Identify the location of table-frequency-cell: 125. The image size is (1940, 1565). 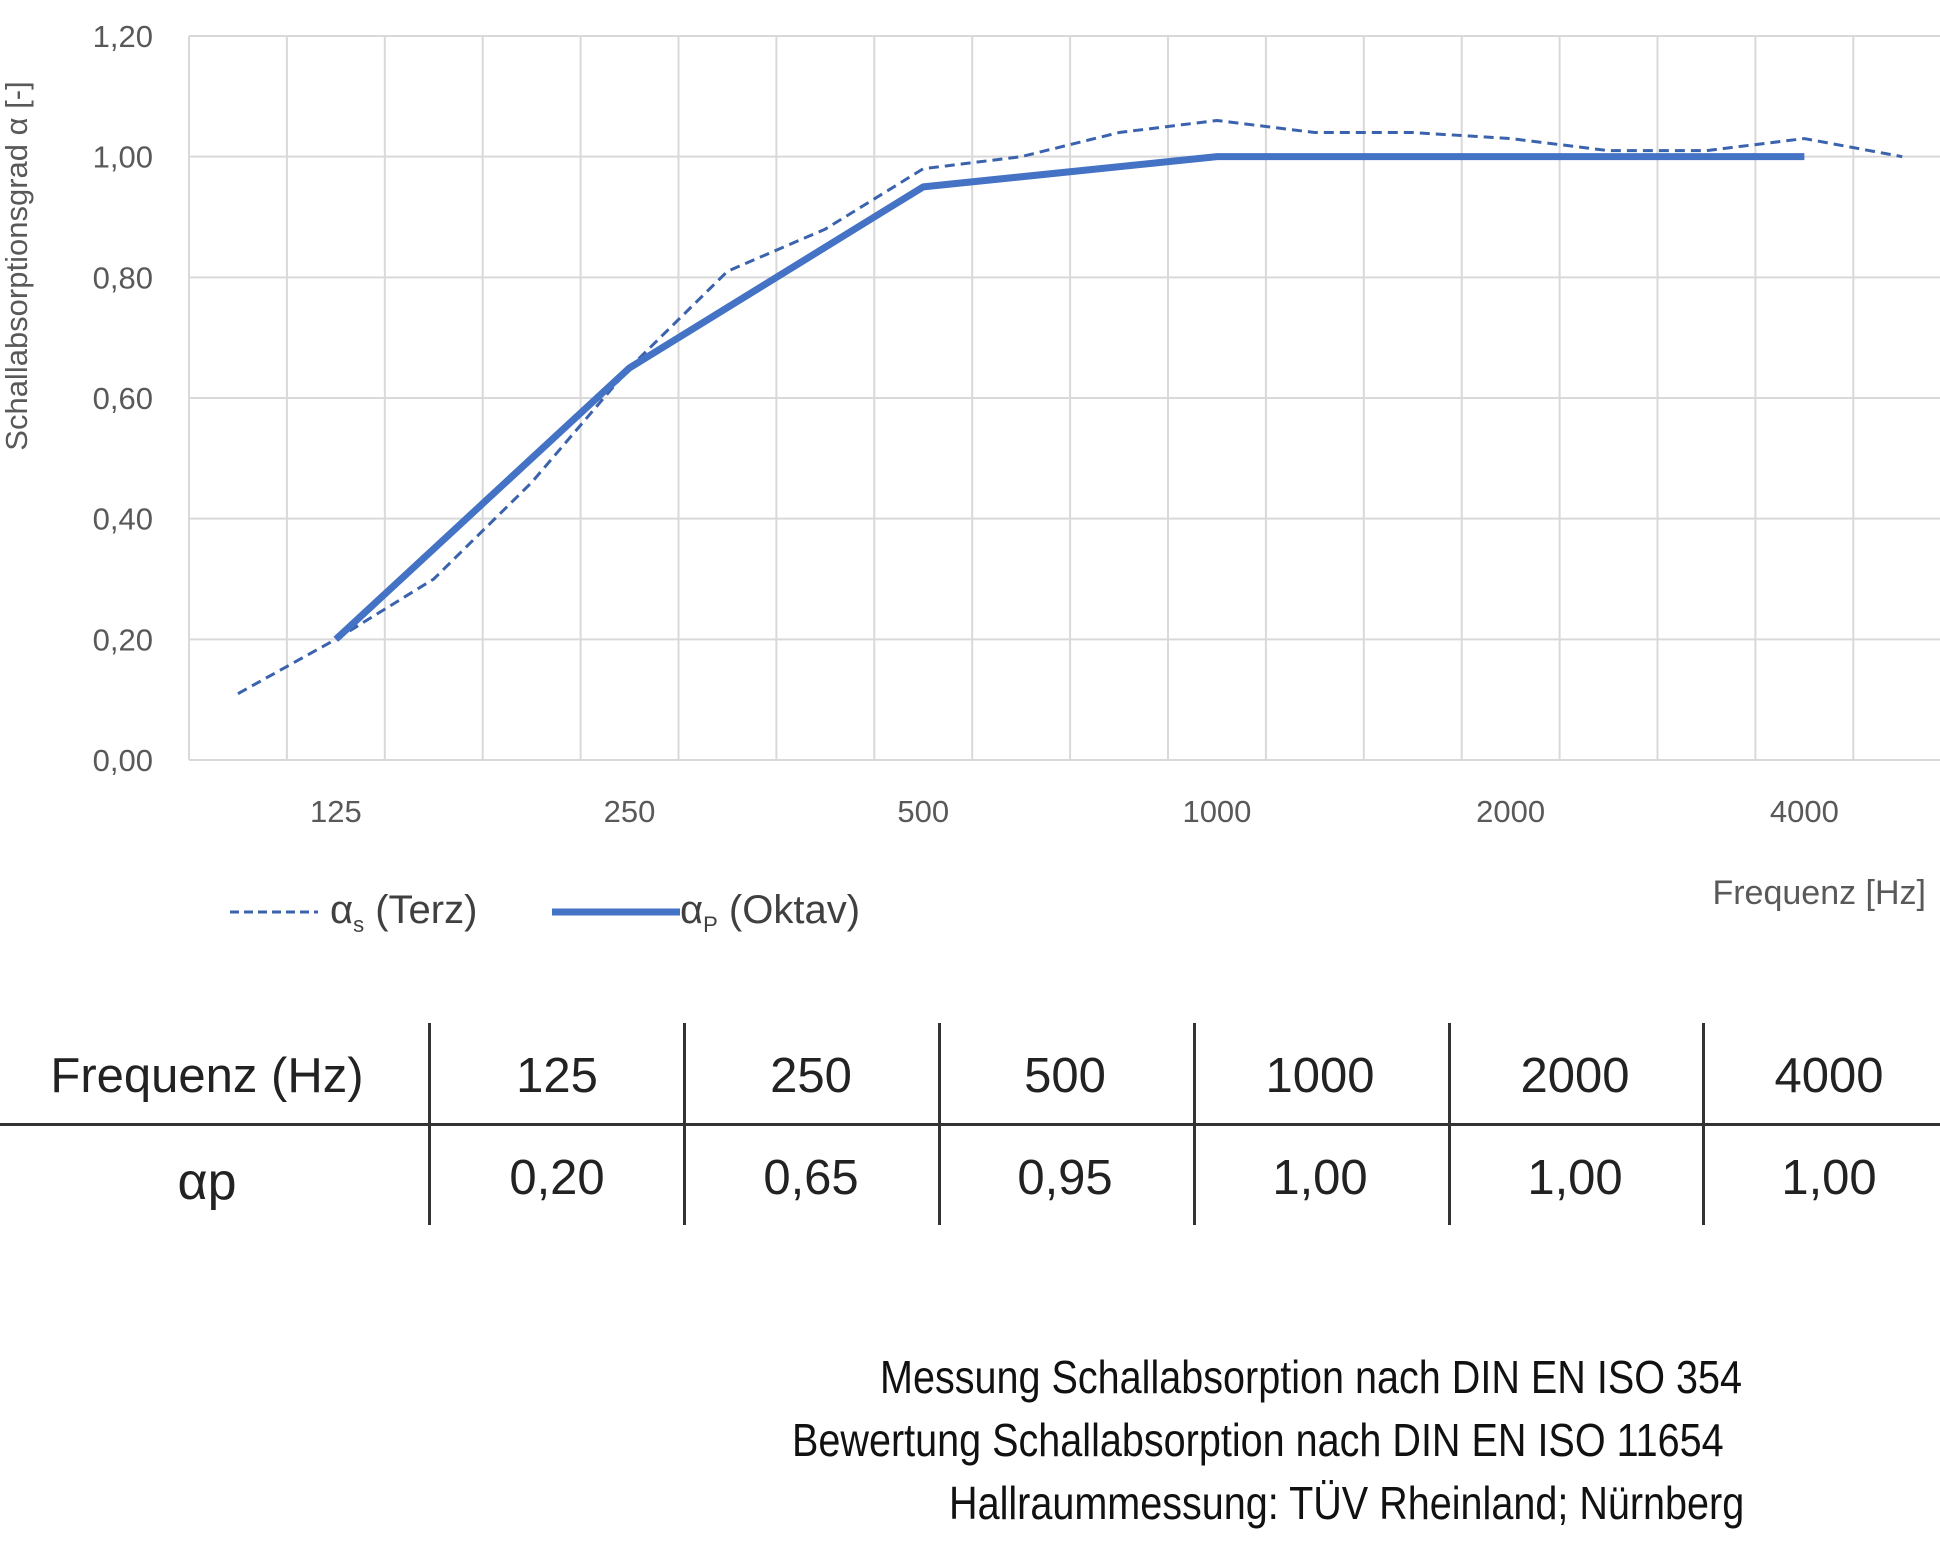
(557, 1076).